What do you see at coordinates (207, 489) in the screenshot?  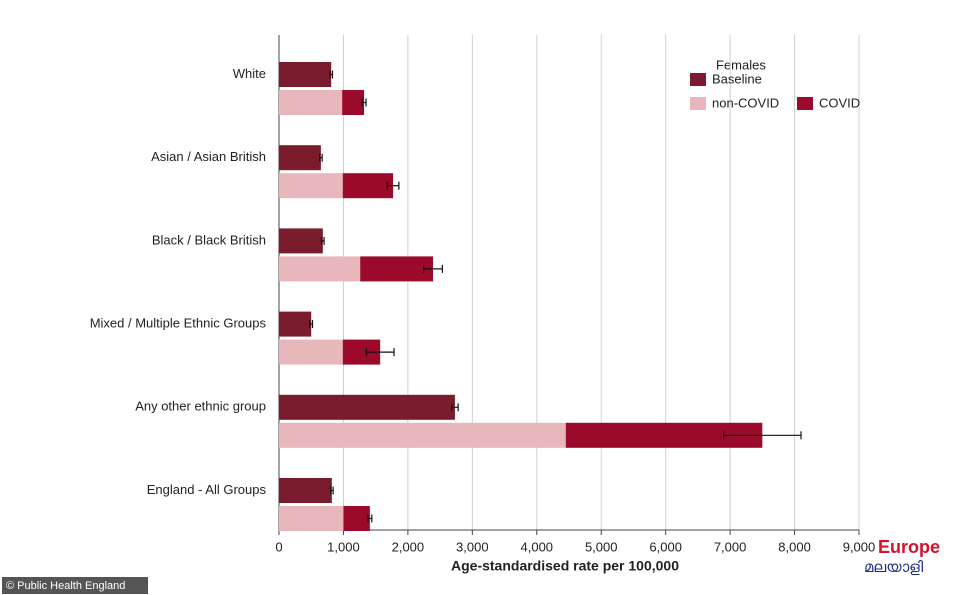 I see `y-tick-label: England - All Groups` at bounding box center [207, 489].